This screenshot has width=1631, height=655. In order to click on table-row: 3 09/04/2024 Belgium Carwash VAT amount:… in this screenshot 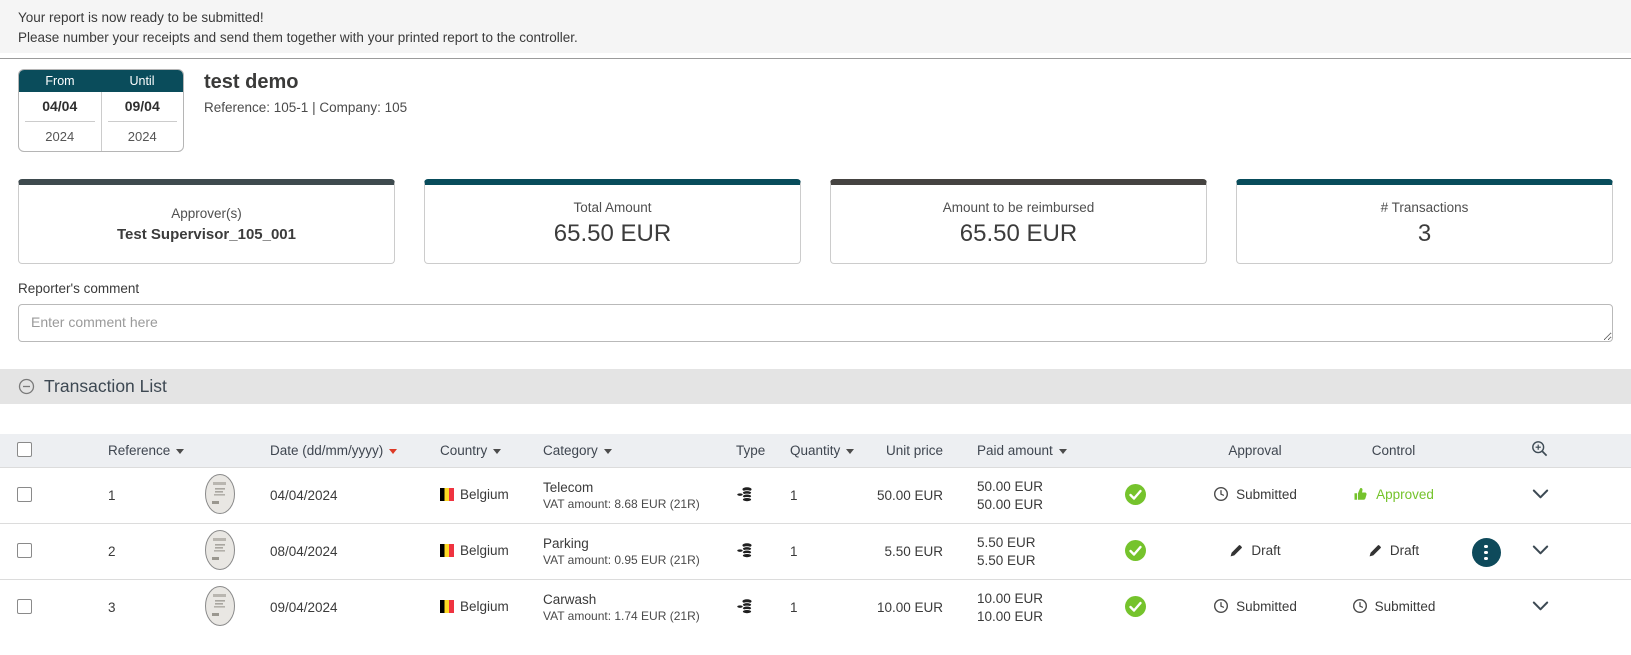, I will do `click(815, 607)`.